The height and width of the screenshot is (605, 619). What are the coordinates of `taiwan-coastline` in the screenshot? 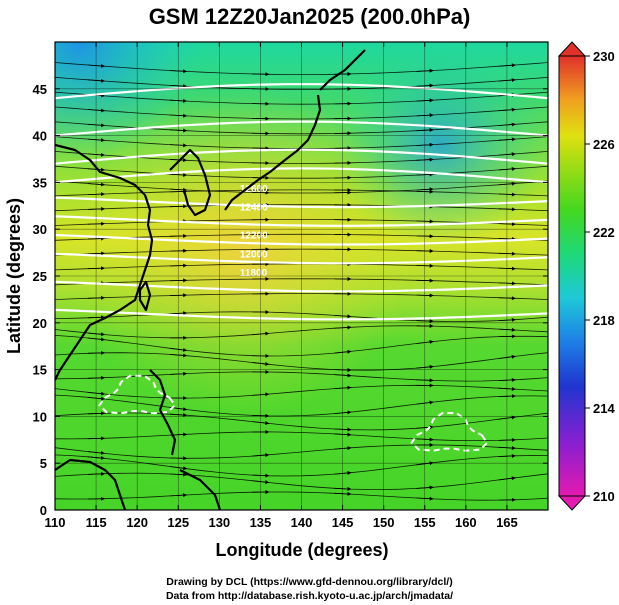 It's located at (145, 296).